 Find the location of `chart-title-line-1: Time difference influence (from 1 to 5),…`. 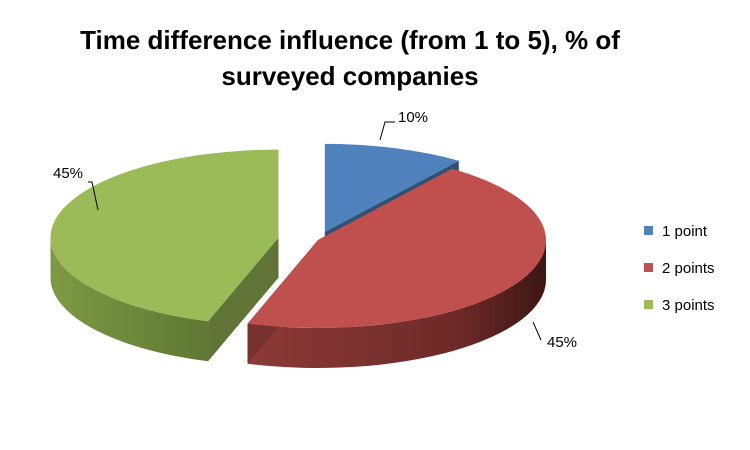

chart-title-line-1: Time difference influence (from 1 to 5),… is located at coordinates (350, 40).